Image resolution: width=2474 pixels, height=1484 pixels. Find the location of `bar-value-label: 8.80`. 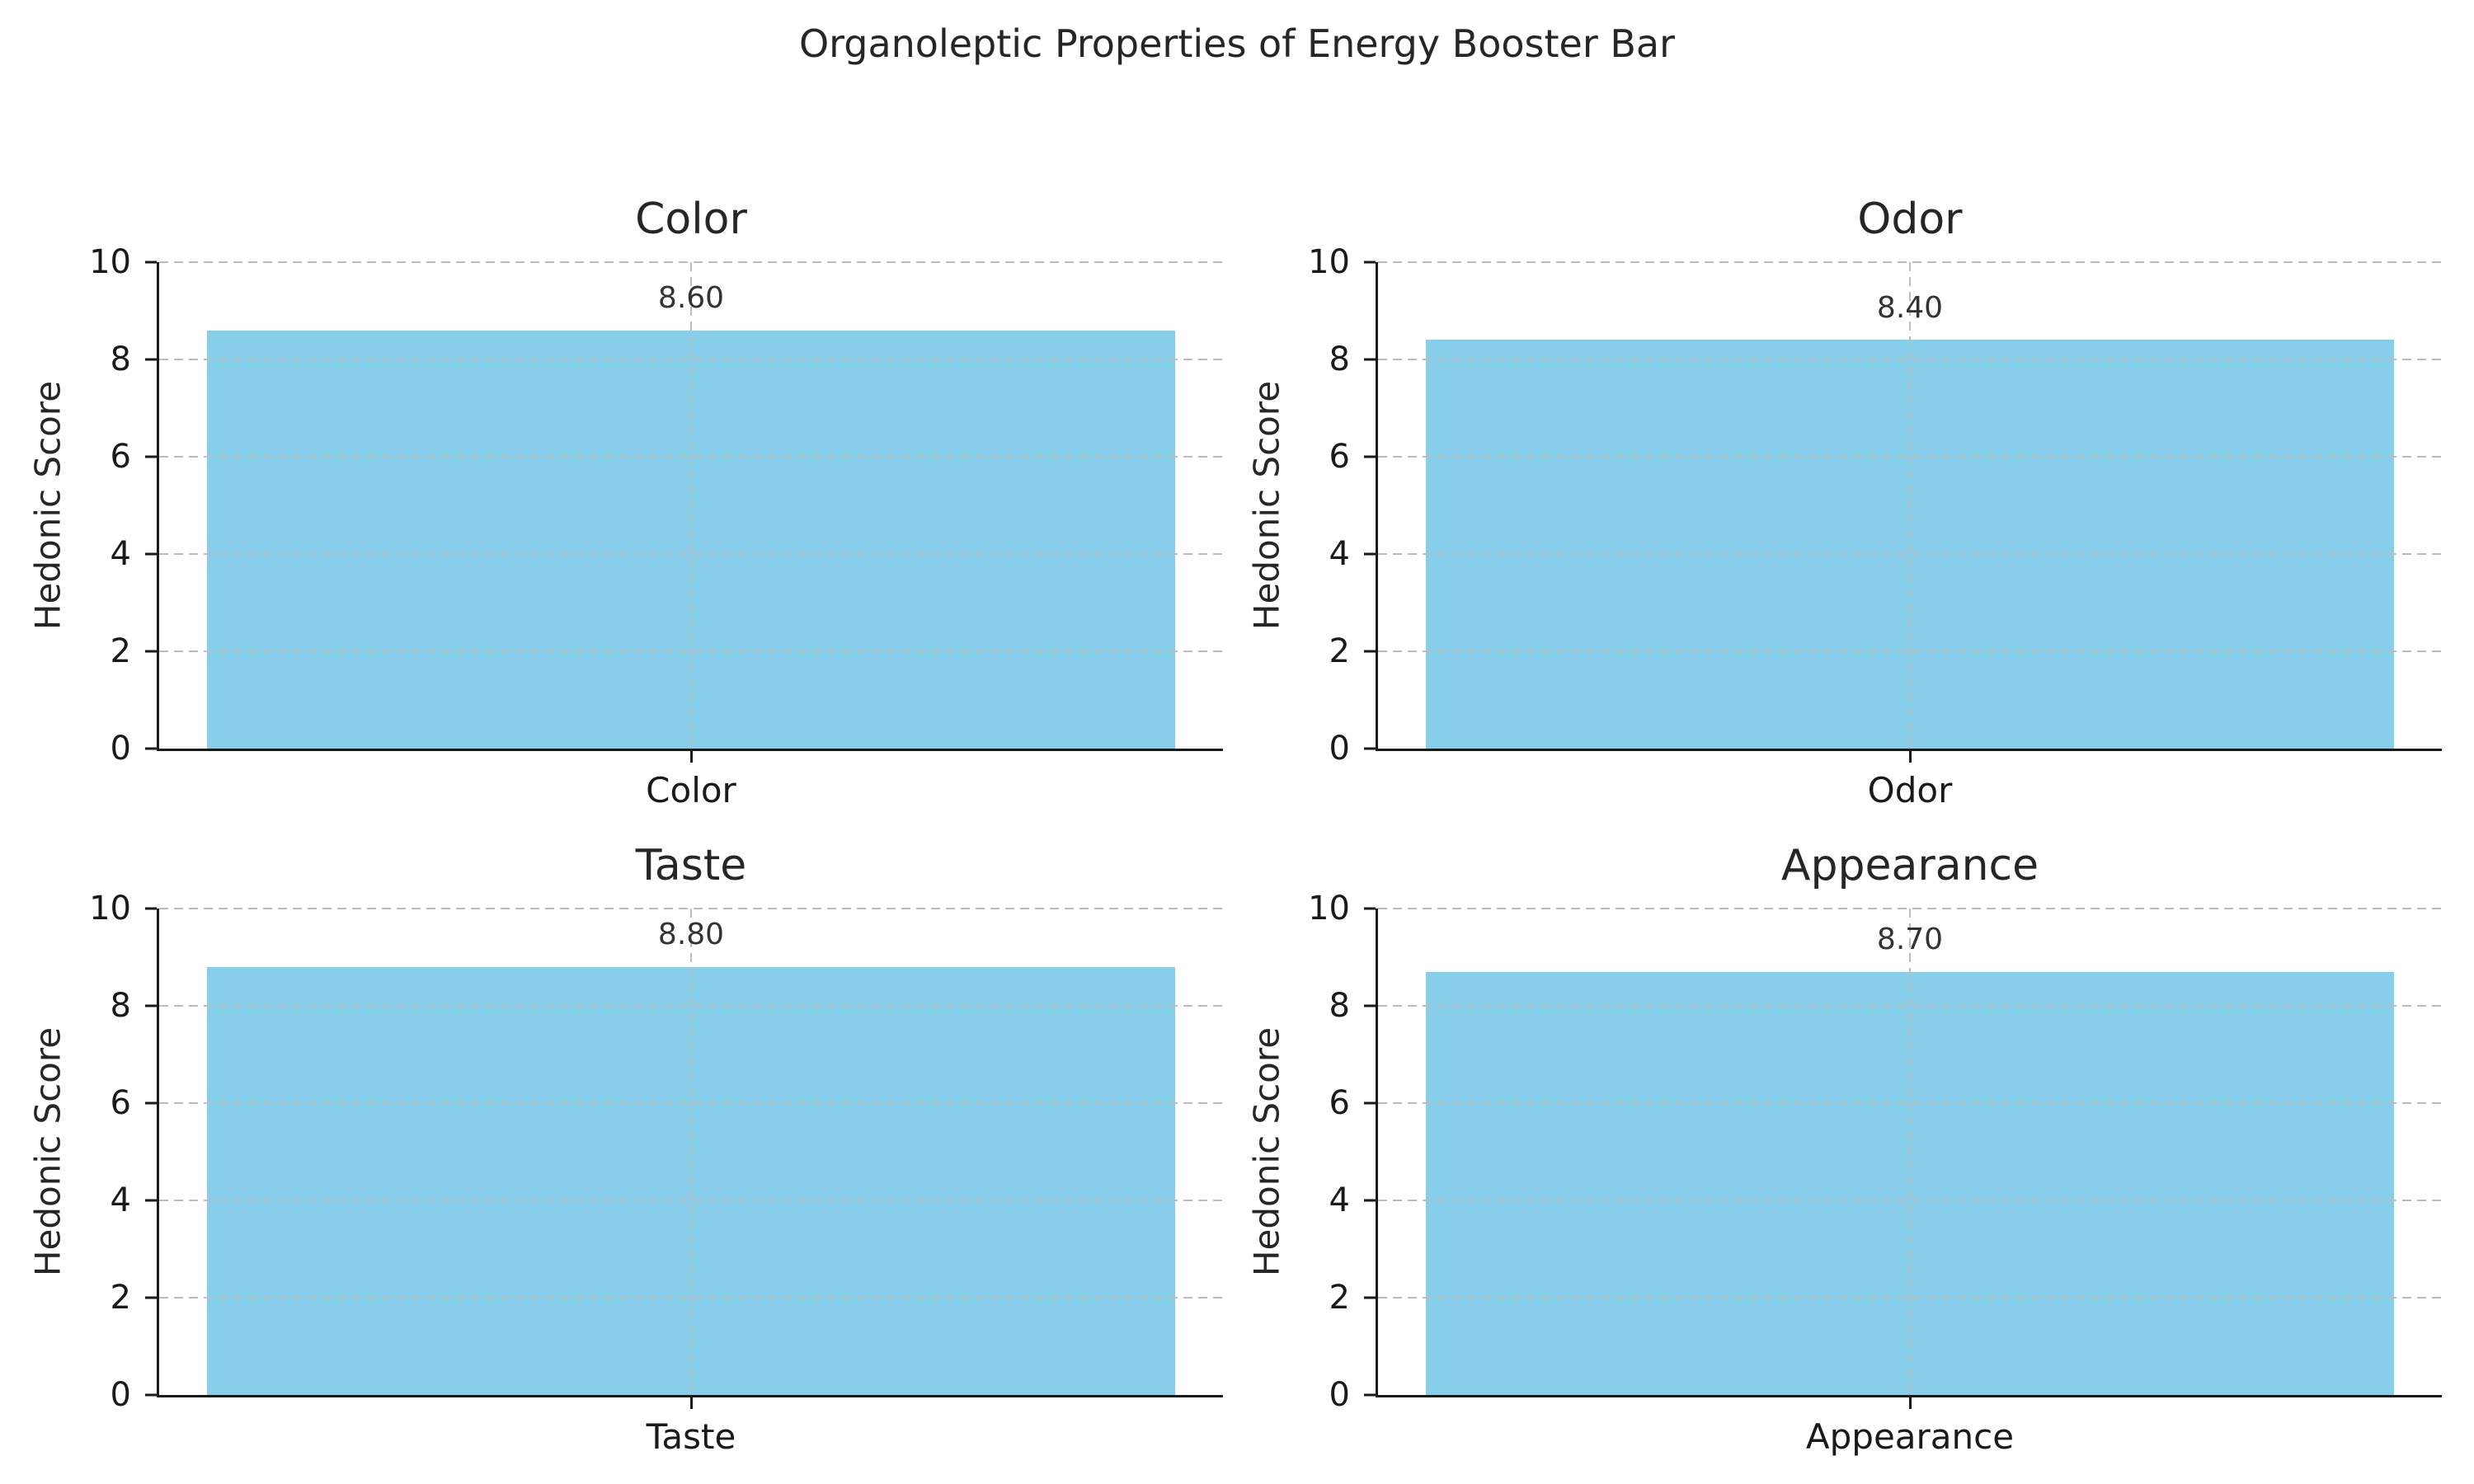

bar-value-label: 8.80 is located at coordinates (691, 935).